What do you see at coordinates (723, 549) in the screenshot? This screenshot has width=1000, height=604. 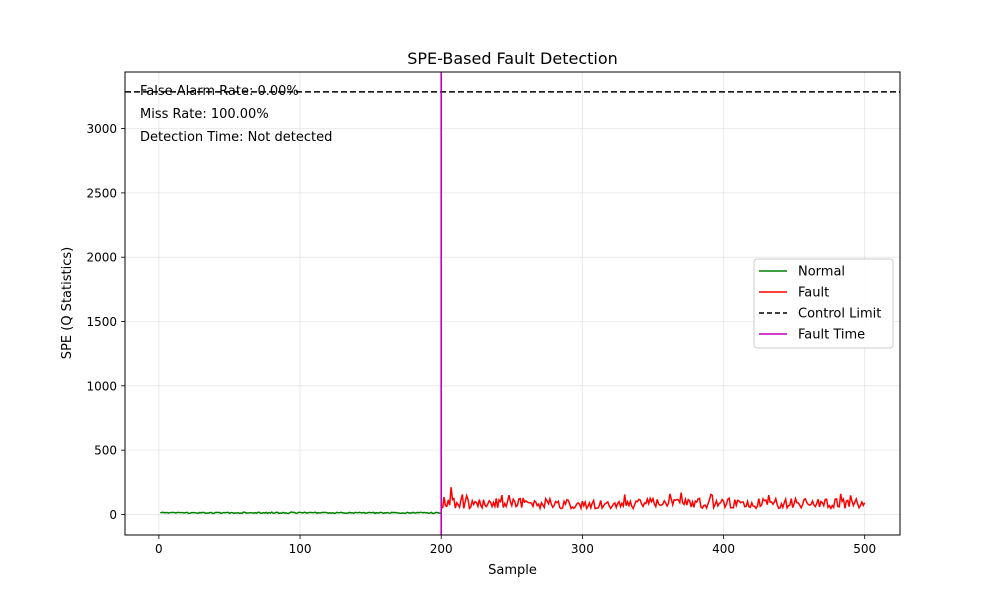 I see `x-tick-label: 400` at bounding box center [723, 549].